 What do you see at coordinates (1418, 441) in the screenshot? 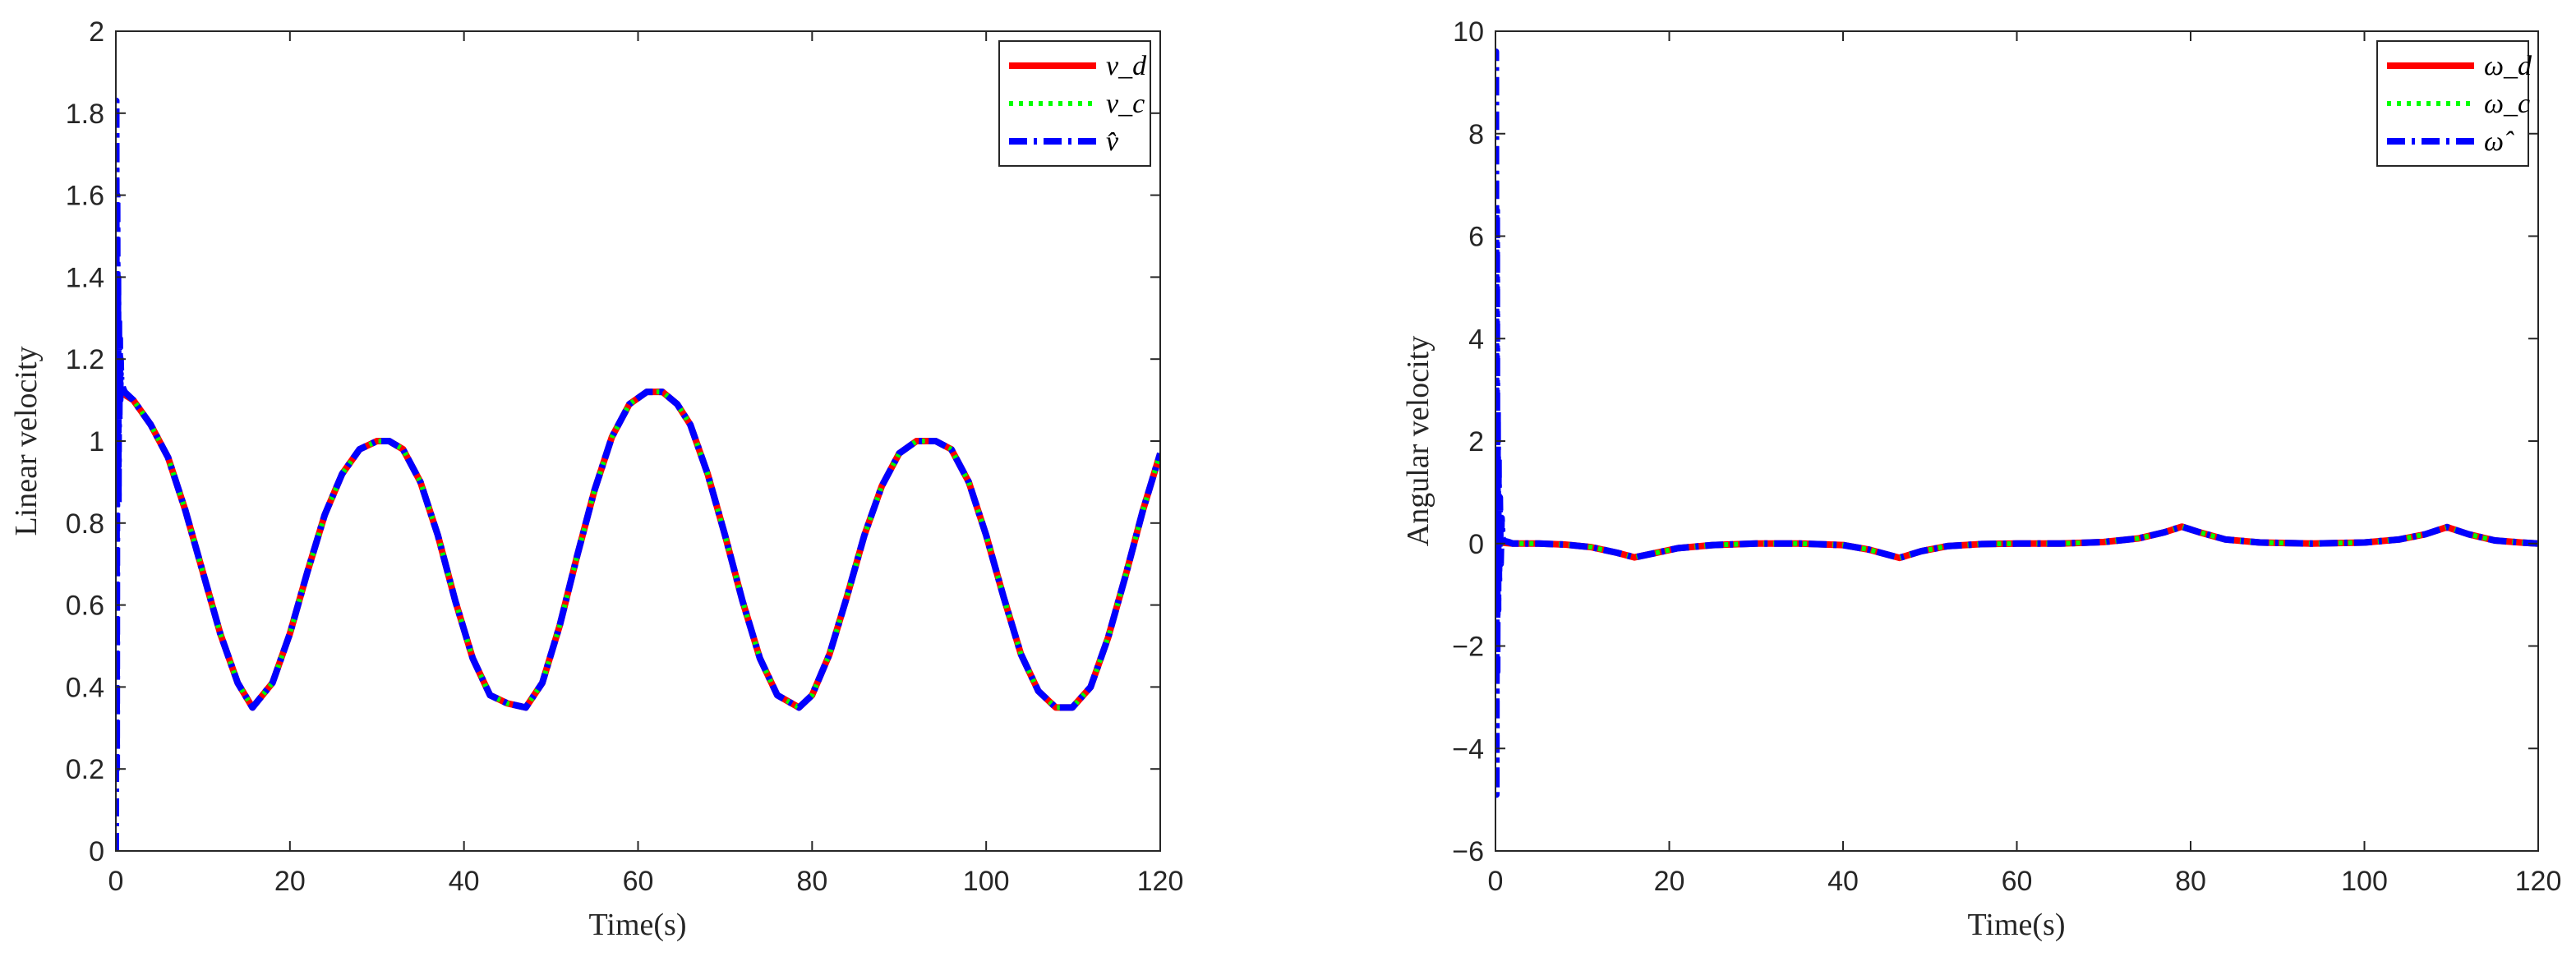
I see `y-axis-label: Angular velocity` at bounding box center [1418, 441].